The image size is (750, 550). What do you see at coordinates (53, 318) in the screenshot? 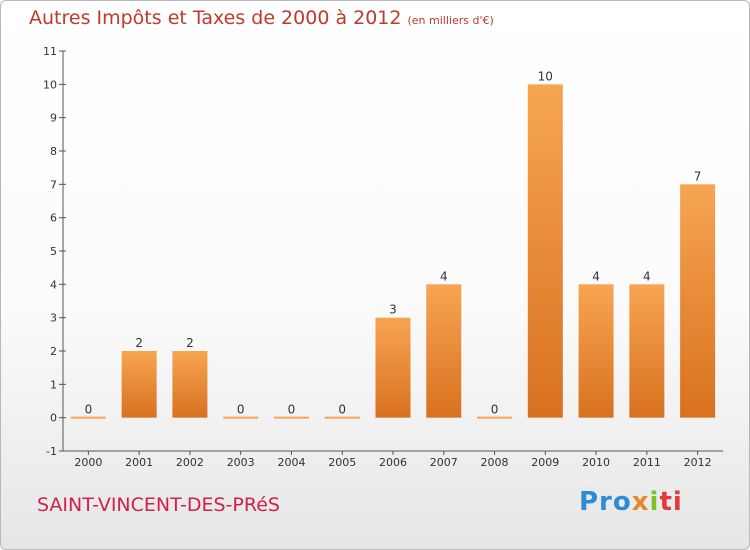
I see `y-tick-label: 3` at bounding box center [53, 318].